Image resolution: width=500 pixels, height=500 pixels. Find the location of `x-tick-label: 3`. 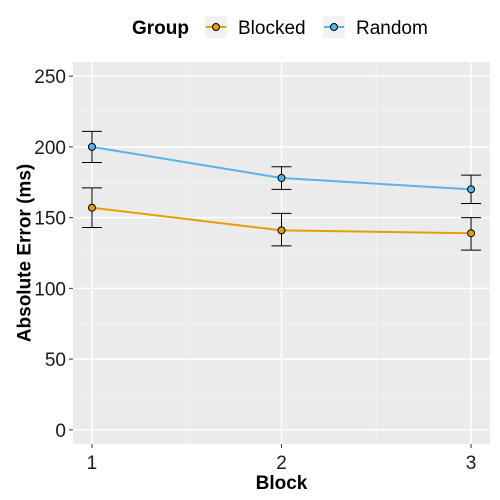

x-tick-label: 3 is located at coordinates (471, 463).